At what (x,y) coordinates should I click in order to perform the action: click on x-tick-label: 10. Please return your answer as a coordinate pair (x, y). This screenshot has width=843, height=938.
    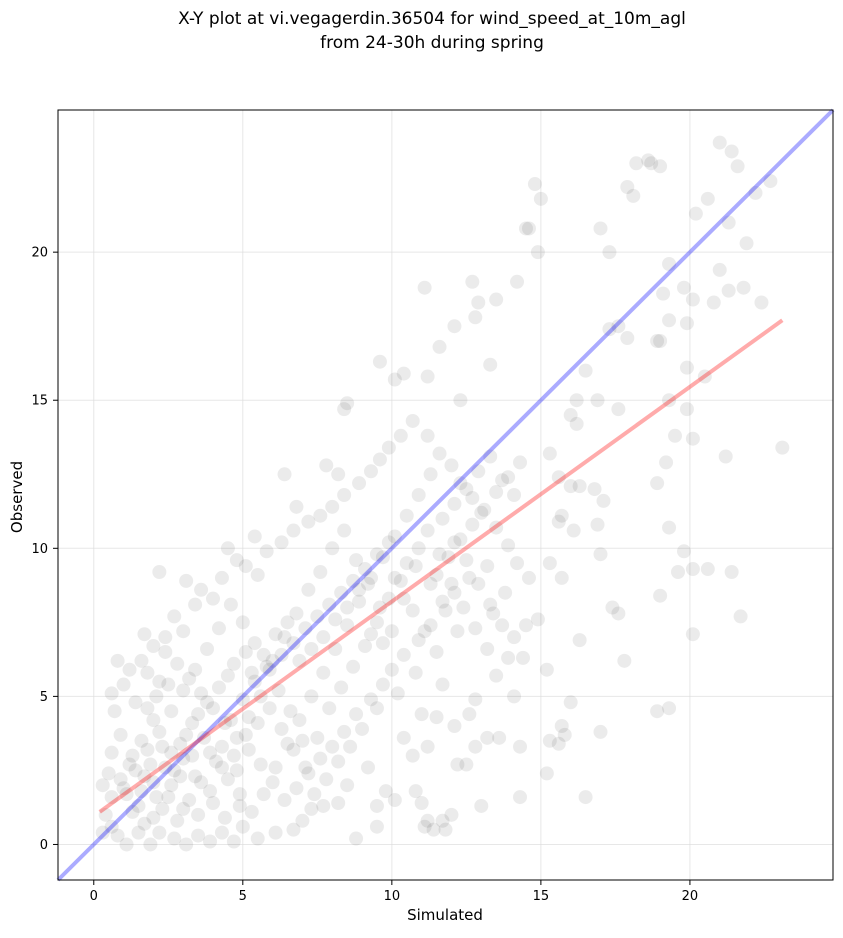
    Looking at the image, I should click on (392, 896).